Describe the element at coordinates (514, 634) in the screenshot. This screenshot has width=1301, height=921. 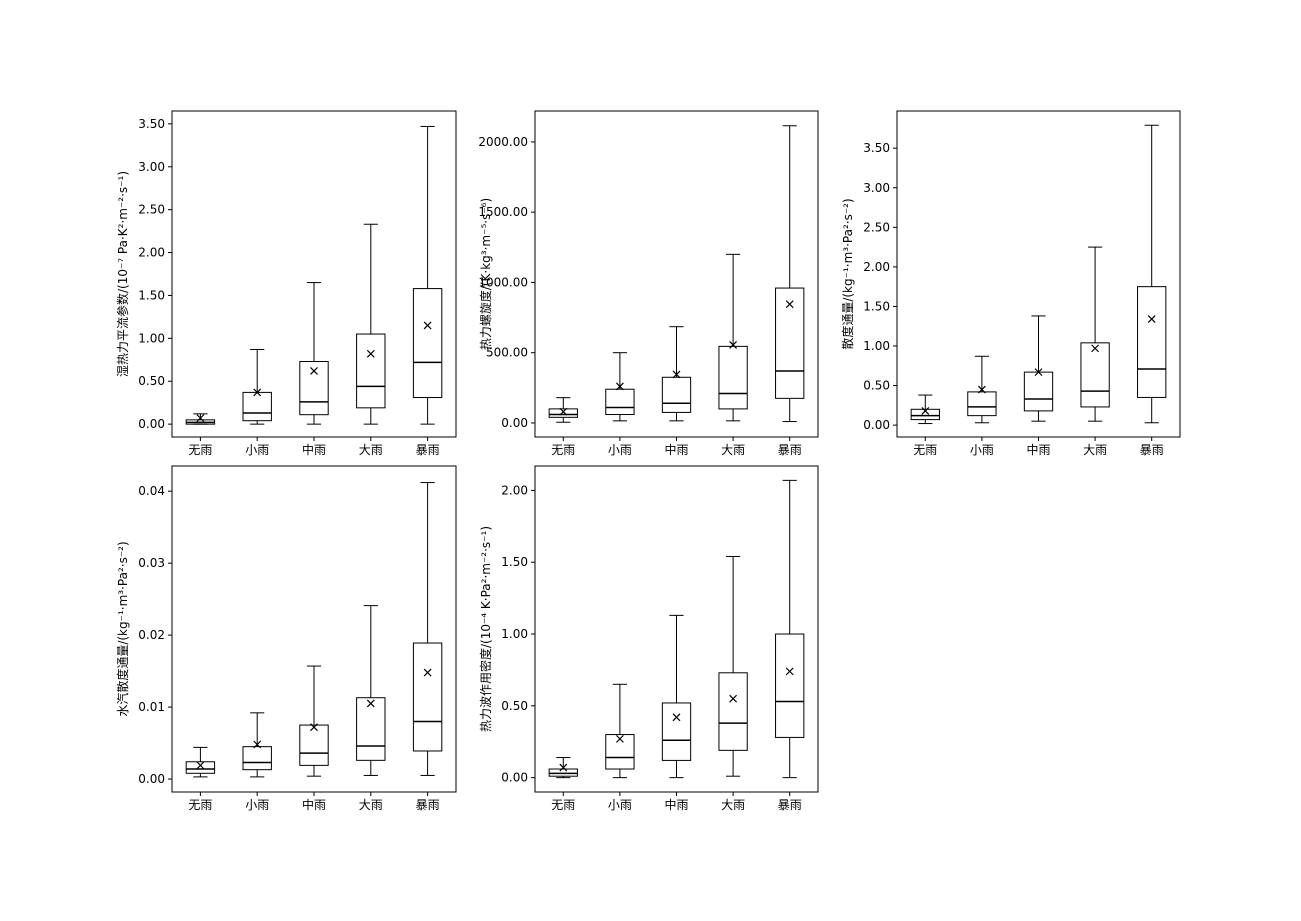
I see `y-tick-label: 1.00` at that location.